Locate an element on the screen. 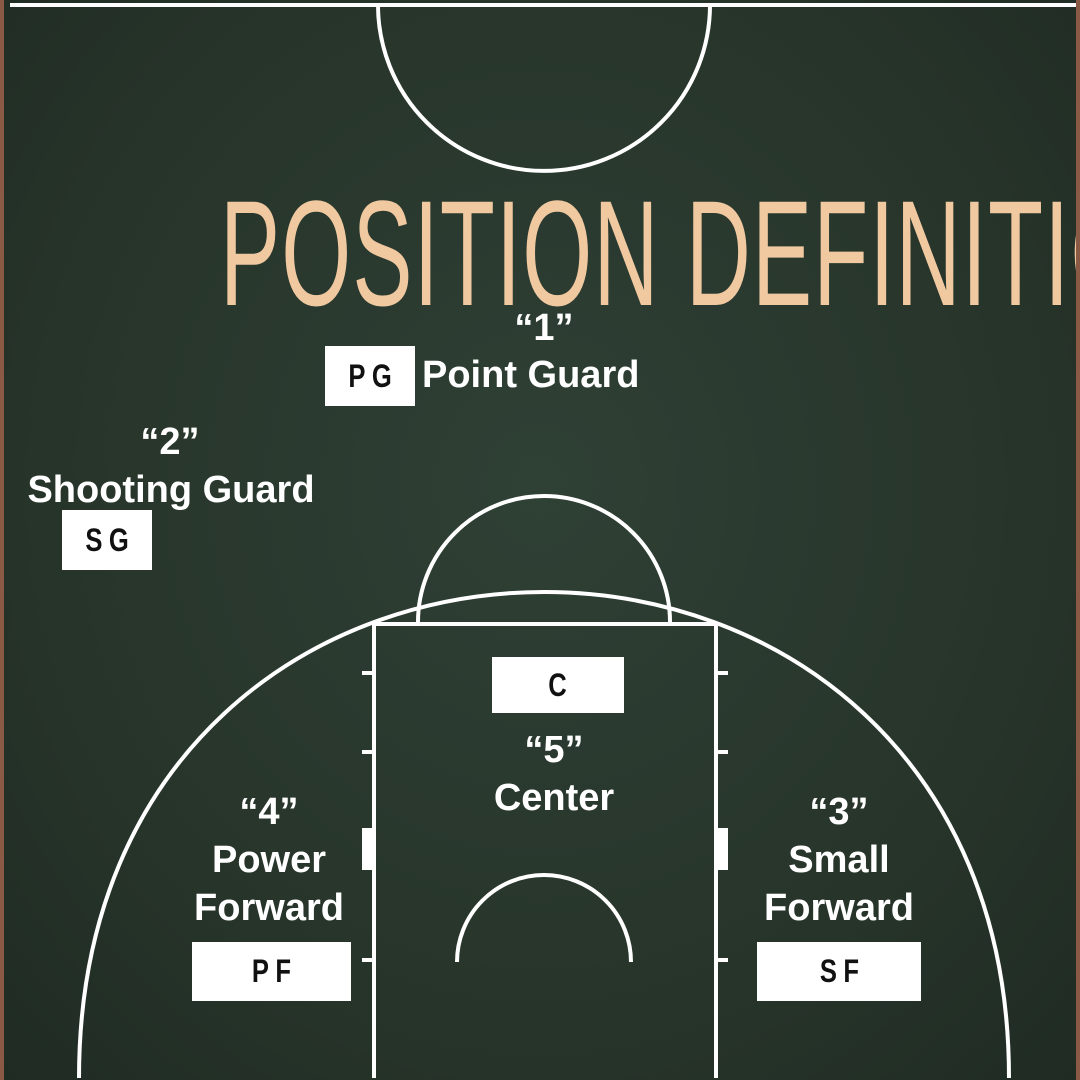 This screenshot has width=1080, height=1080. power-forward-abbr: PF is located at coordinates (274, 971).